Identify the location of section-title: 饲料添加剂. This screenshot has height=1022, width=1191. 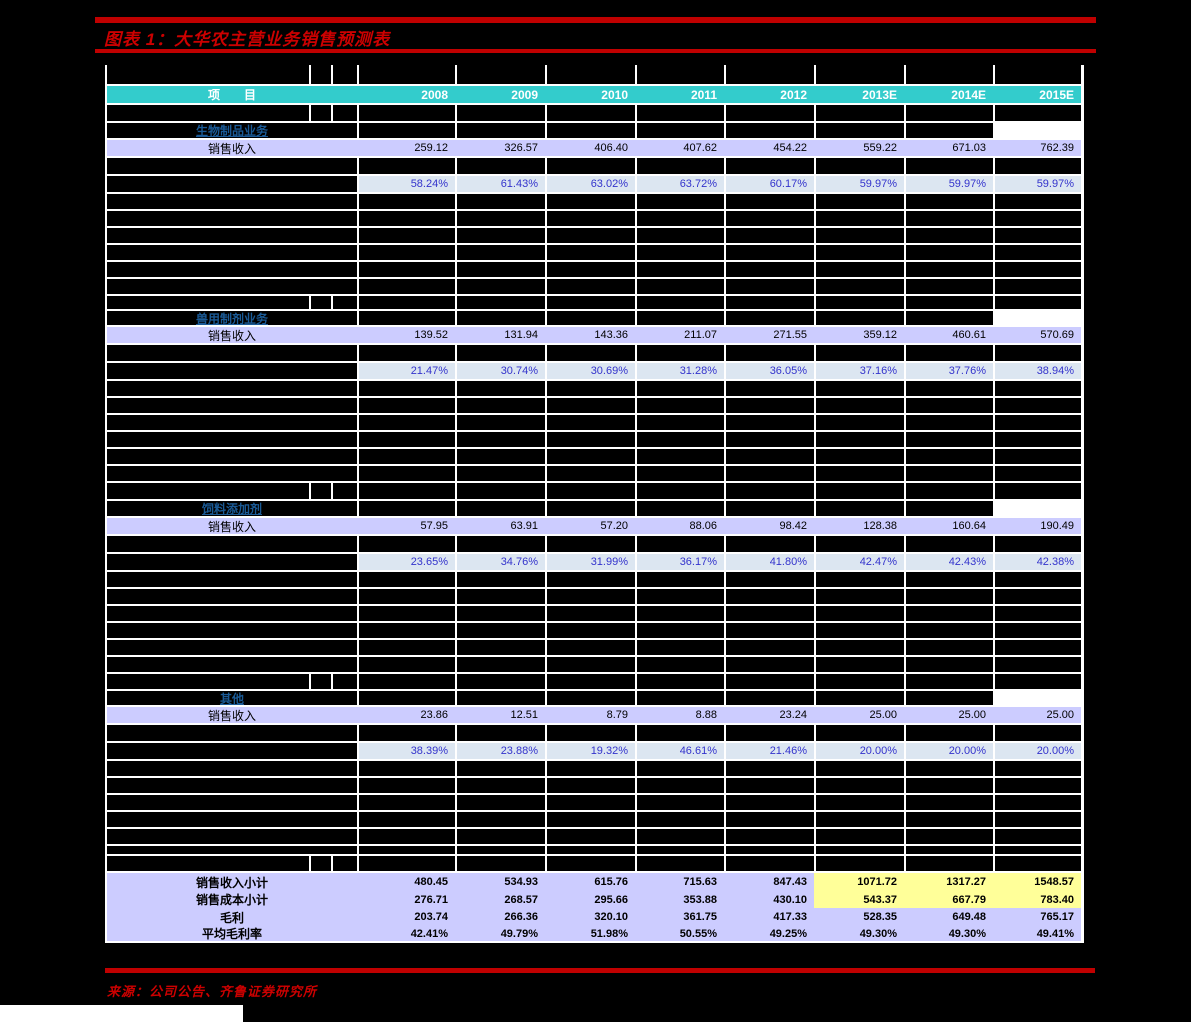
(231, 509).